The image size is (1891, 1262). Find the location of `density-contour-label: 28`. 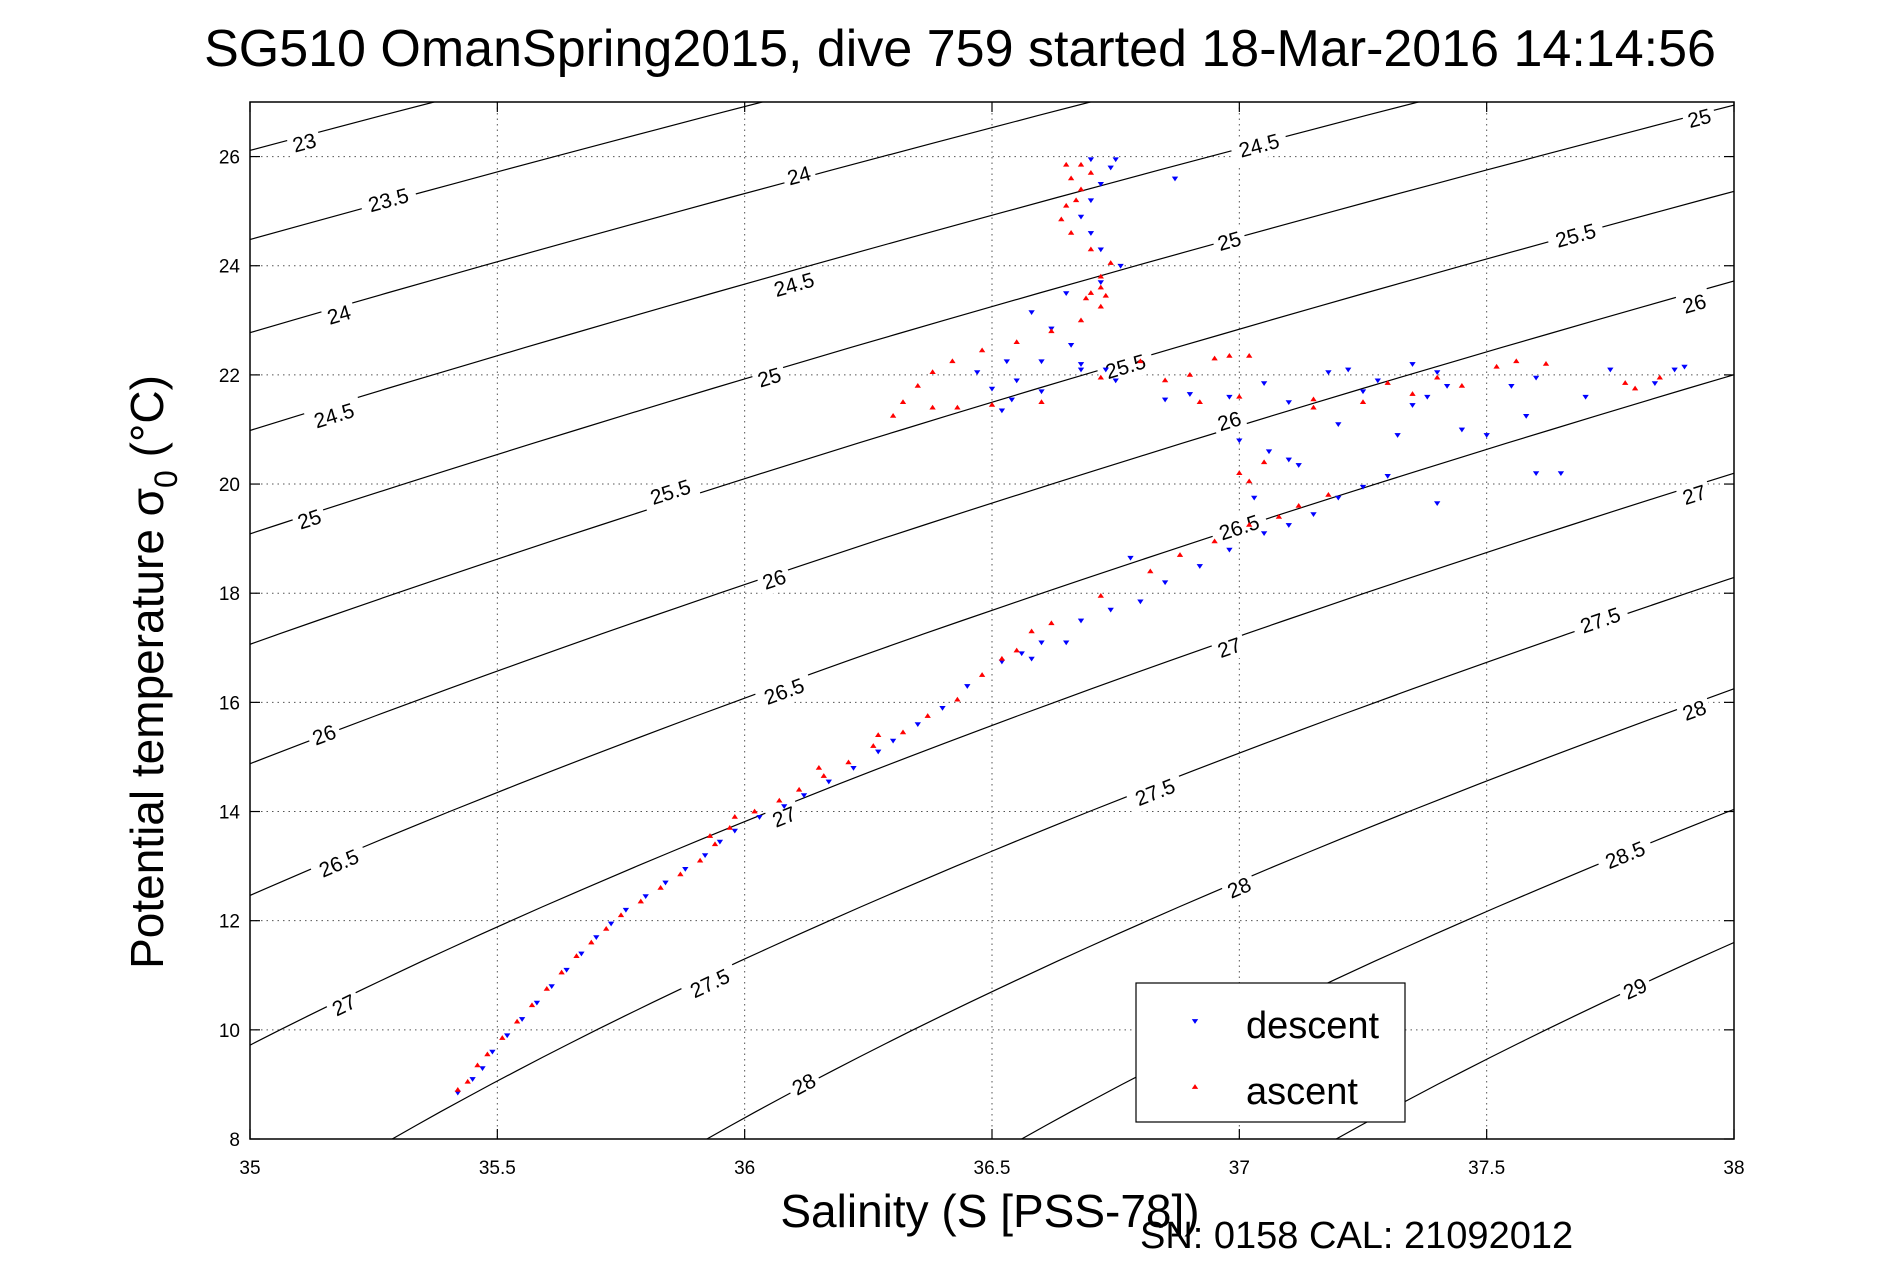

density-contour-label: 28 is located at coordinates (1694, 710).